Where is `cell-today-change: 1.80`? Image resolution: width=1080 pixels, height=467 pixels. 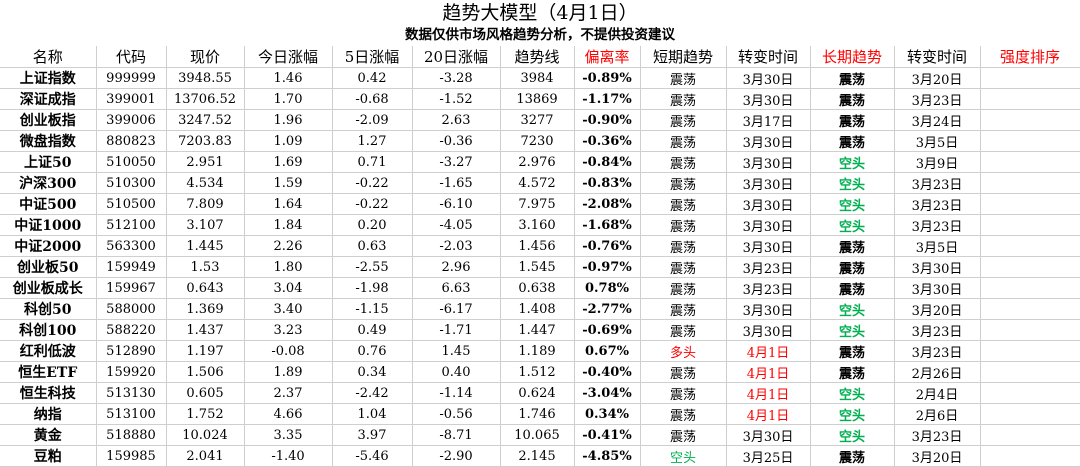 cell-today-change: 1.80 is located at coordinates (288, 267).